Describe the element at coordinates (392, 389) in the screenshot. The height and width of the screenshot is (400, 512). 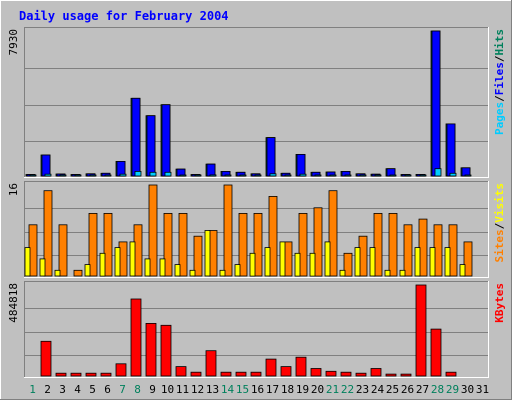
I see `x-tick-label: 25` at that location.